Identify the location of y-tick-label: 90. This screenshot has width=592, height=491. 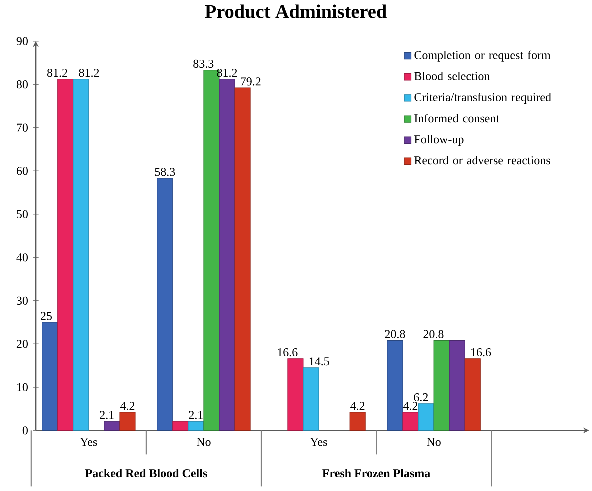
(22, 41).